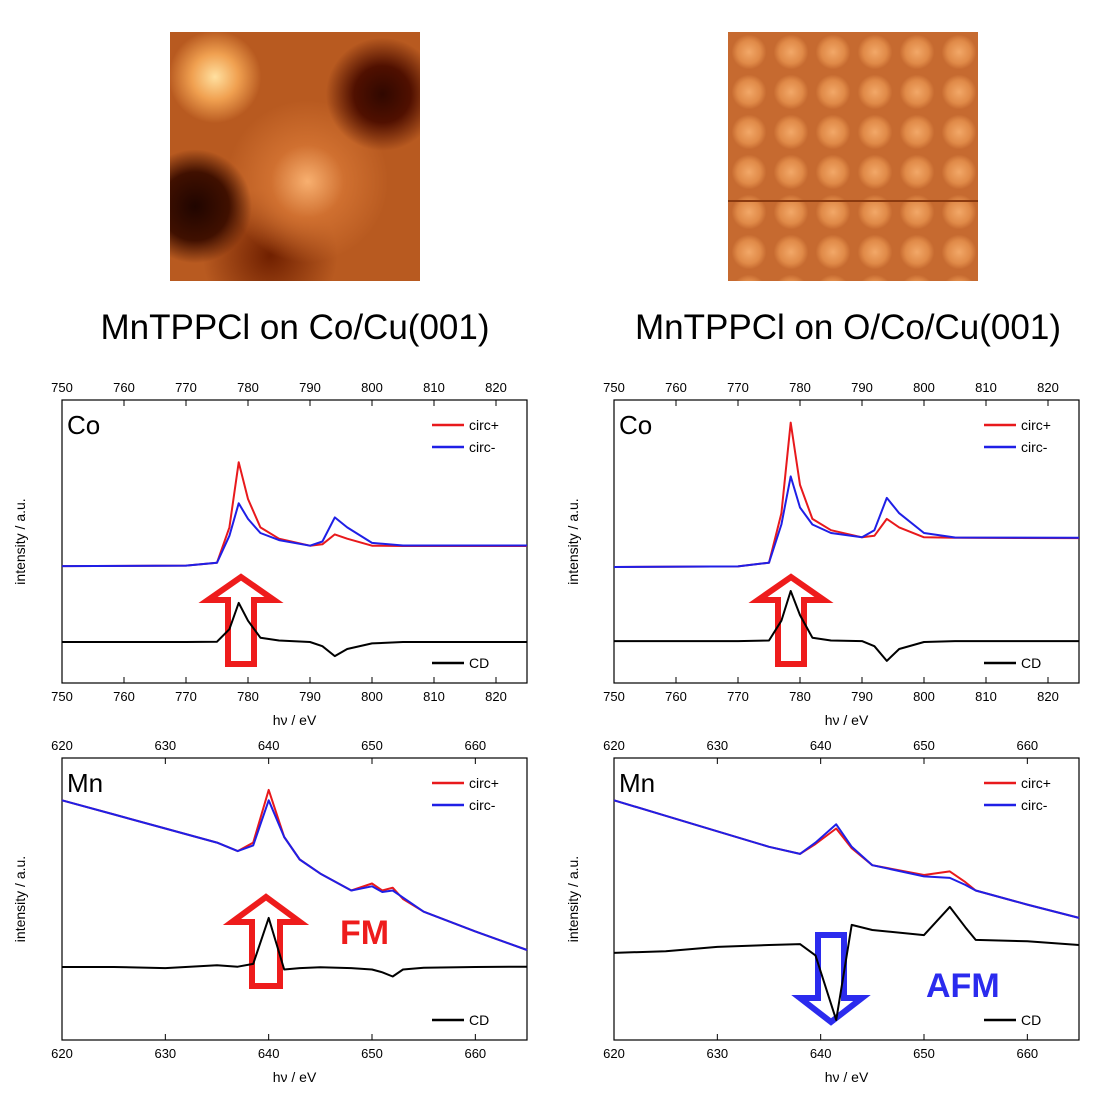 The height and width of the screenshot is (1099, 1100). What do you see at coordinates (364, 933) in the screenshot?
I see `annotation: FM` at bounding box center [364, 933].